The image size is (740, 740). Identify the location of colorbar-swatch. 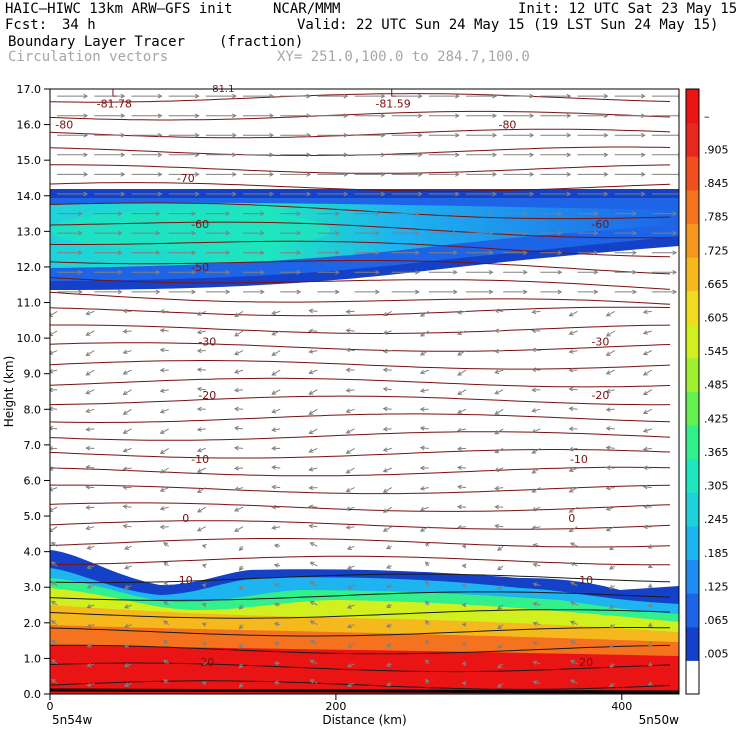
(692, 240).